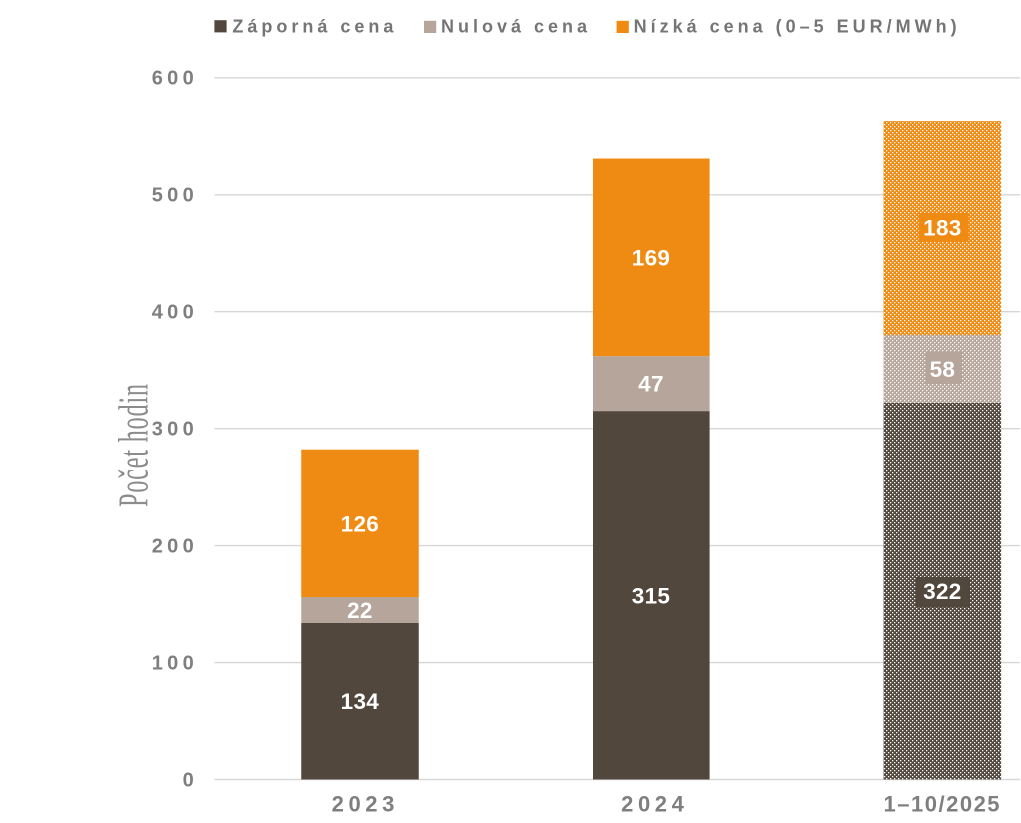 The width and height of the screenshot is (1021, 823). Describe the element at coordinates (365, 804) in the screenshot. I see `svg-text: 2023` at that location.